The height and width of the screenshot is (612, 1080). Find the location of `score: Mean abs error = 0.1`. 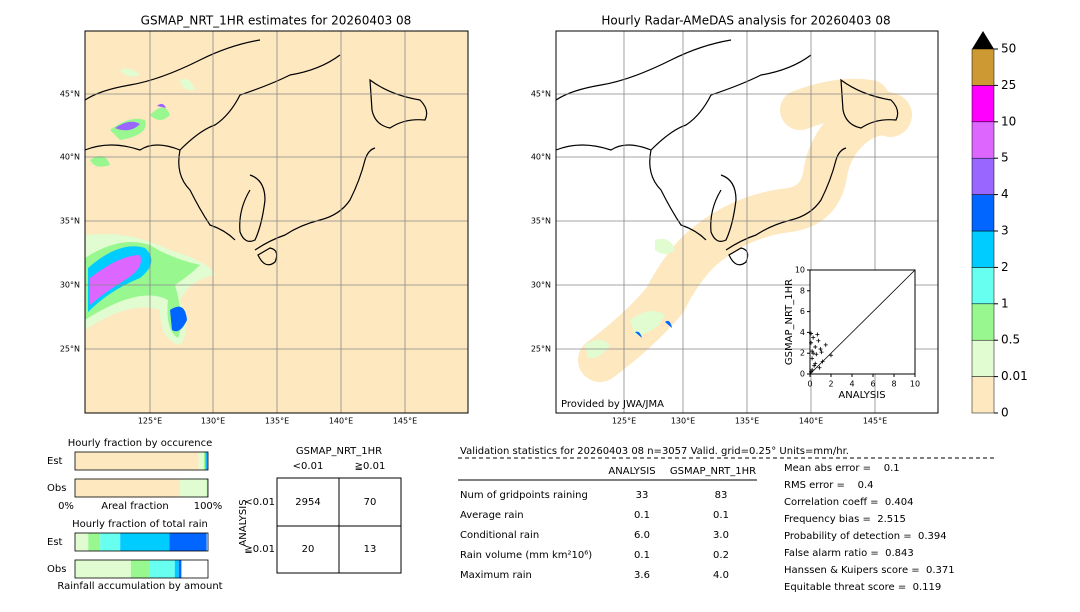

score: Mean abs error = 0.1 is located at coordinates (842, 468).